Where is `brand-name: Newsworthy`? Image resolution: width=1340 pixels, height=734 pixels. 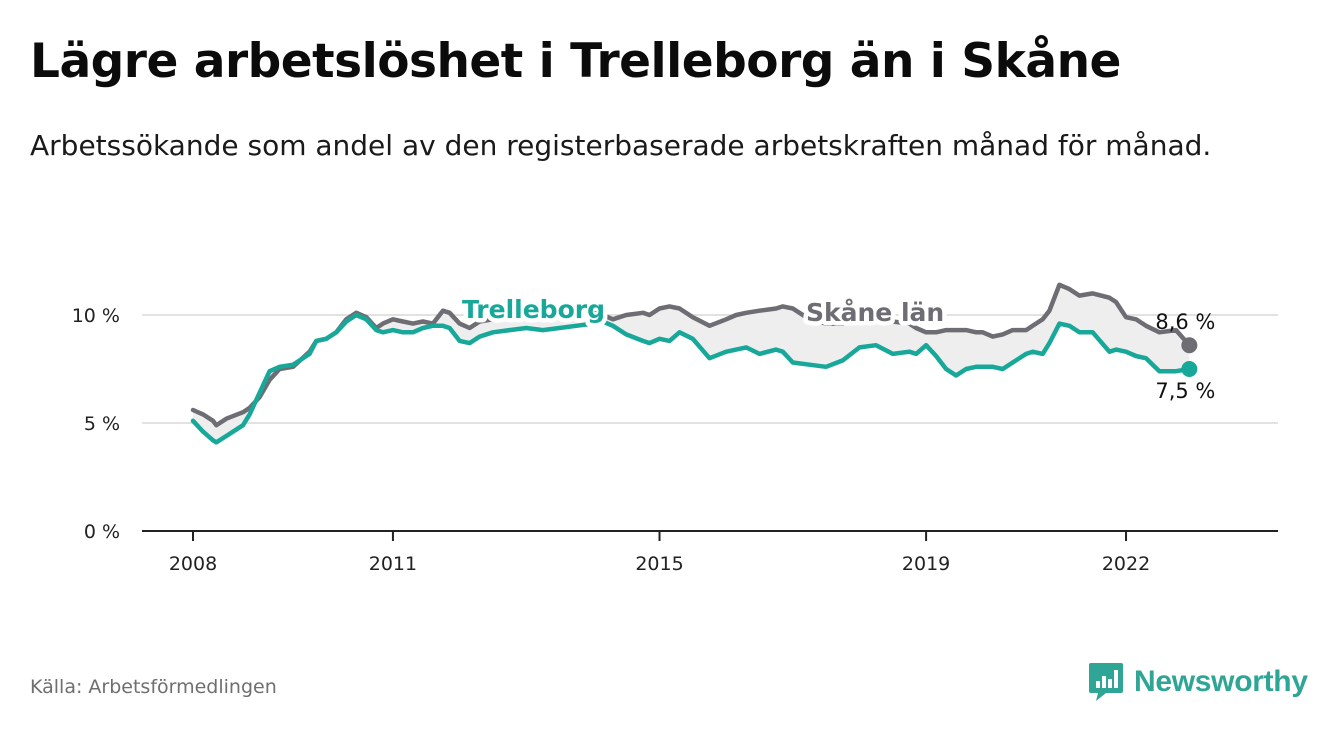 brand-name: Newsworthy is located at coordinates (1221, 681).